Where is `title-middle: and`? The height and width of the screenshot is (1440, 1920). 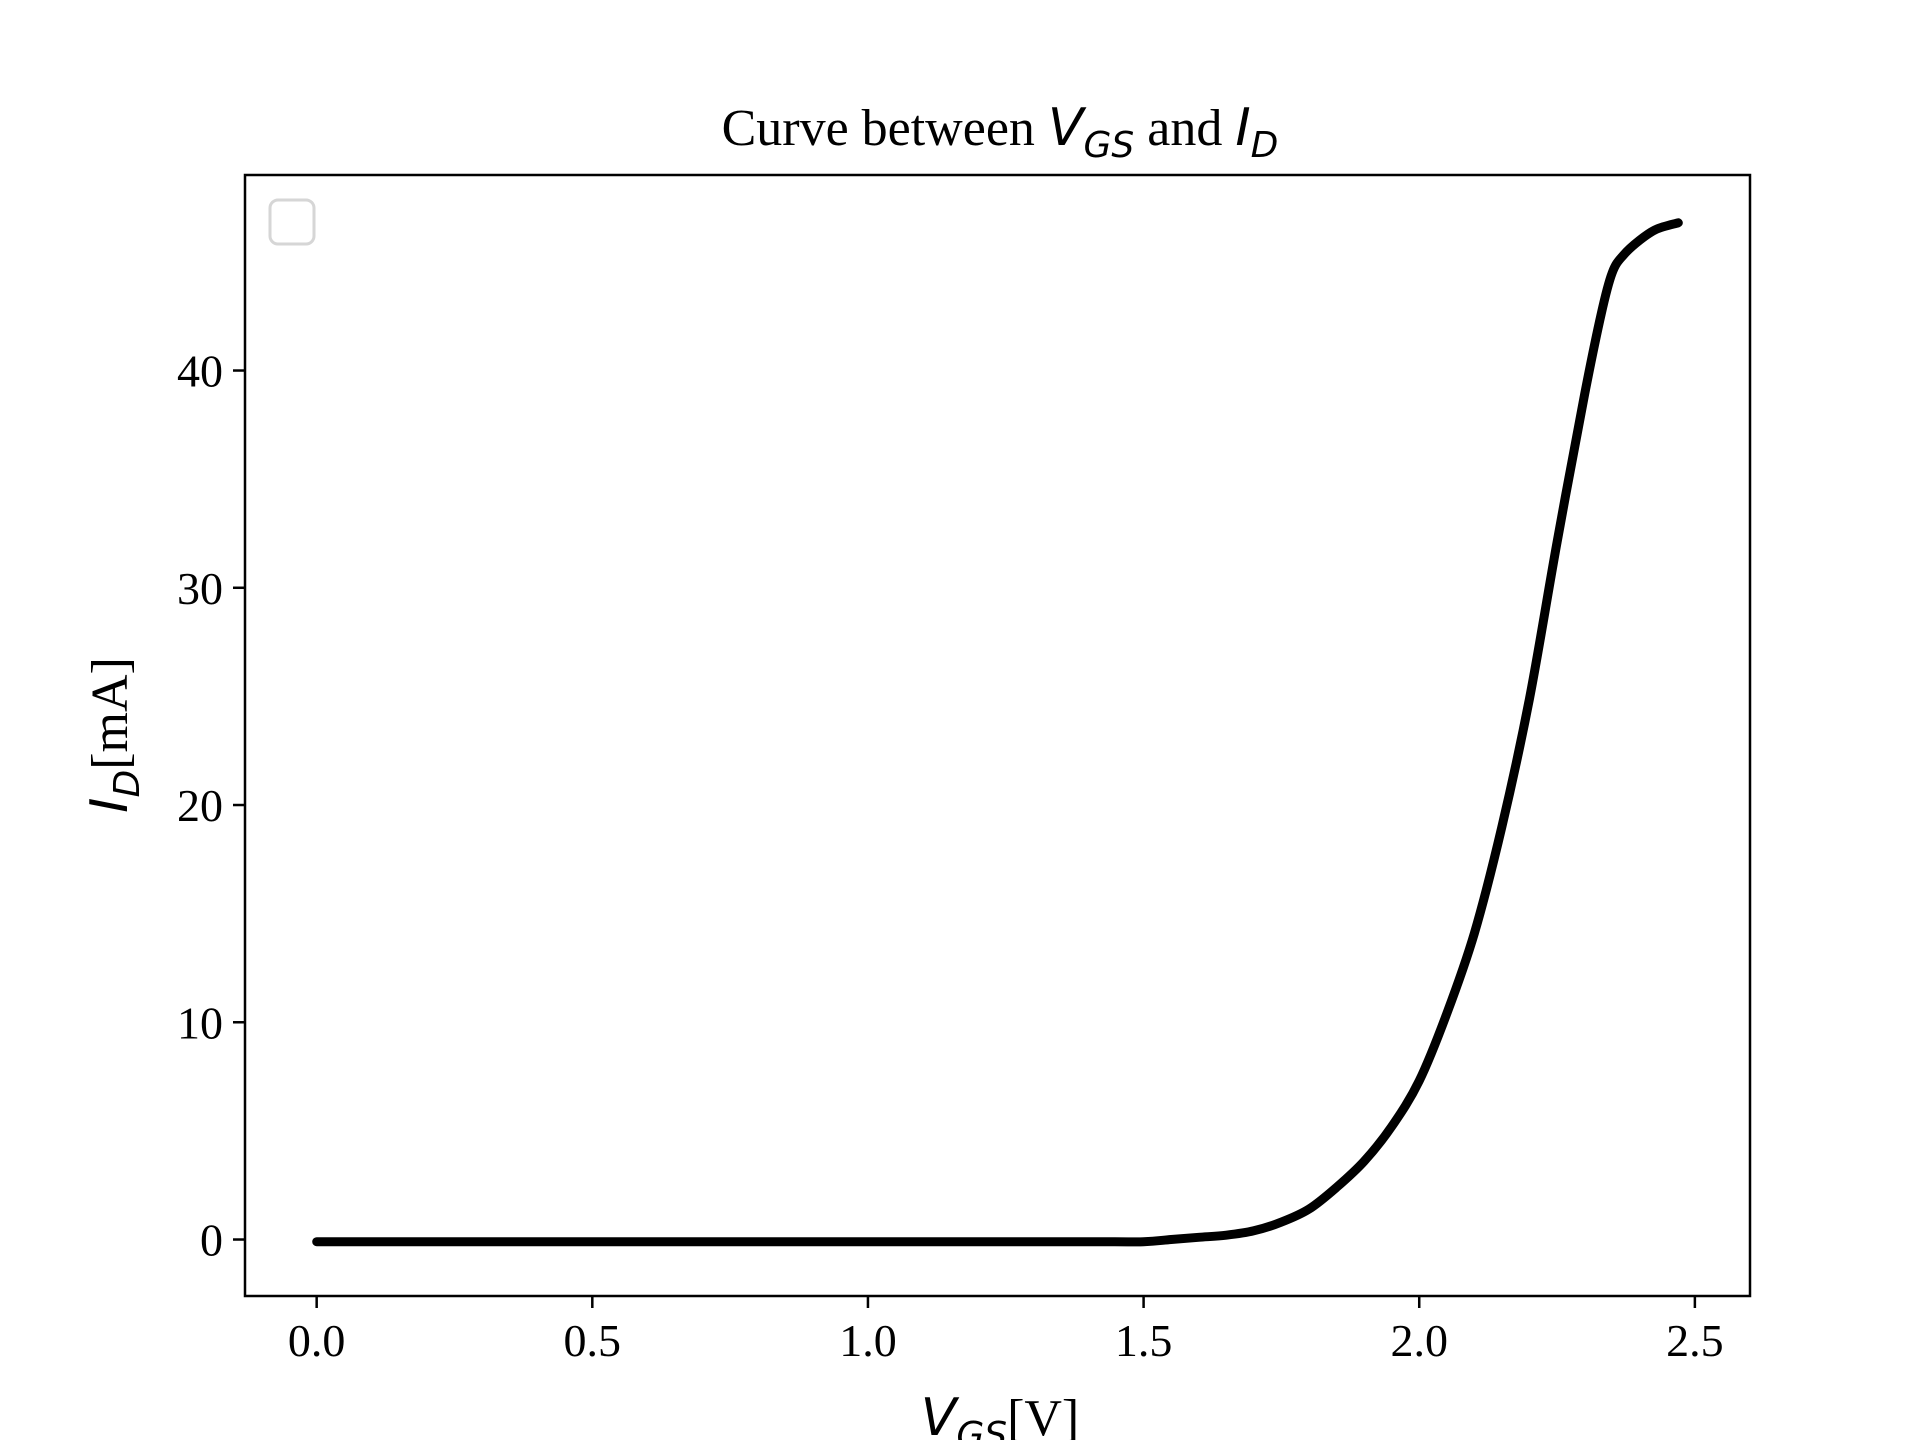
title-middle: and is located at coordinates (1184, 128).